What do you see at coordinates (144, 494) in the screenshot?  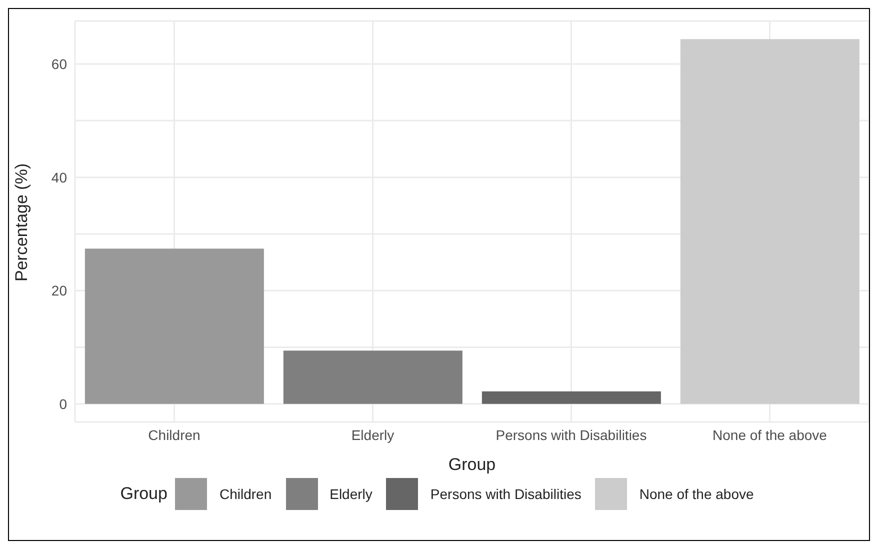 I see `legend-title: Group` at bounding box center [144, 494].